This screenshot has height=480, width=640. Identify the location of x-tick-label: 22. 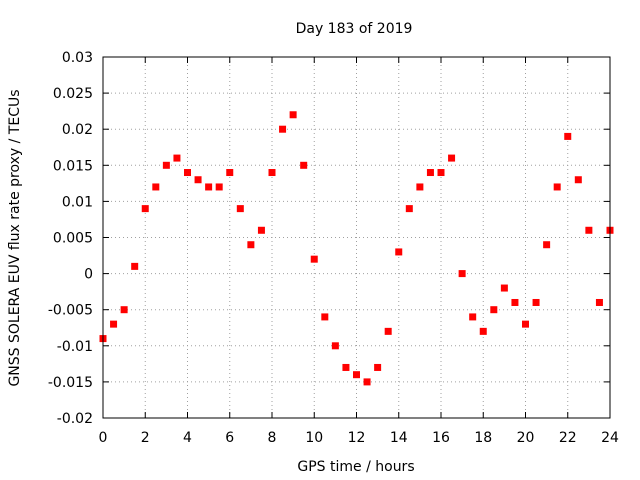
(568, 438).